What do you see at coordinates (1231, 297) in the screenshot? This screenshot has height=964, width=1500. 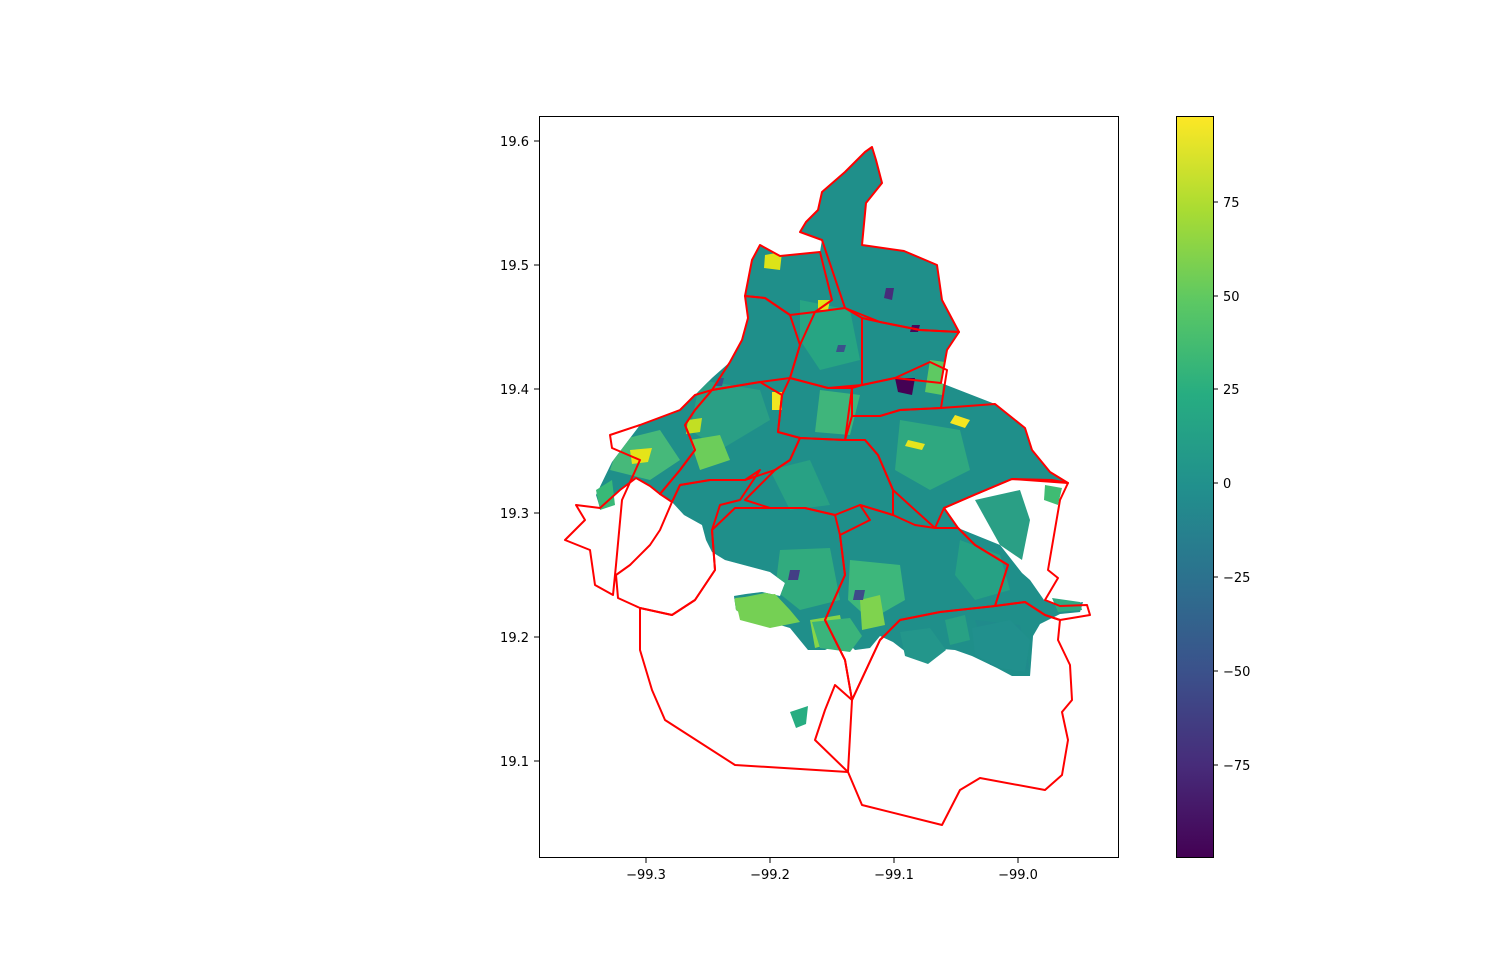 I see `colorbar-tick-label: 50` at bounding box center [1231, 297].